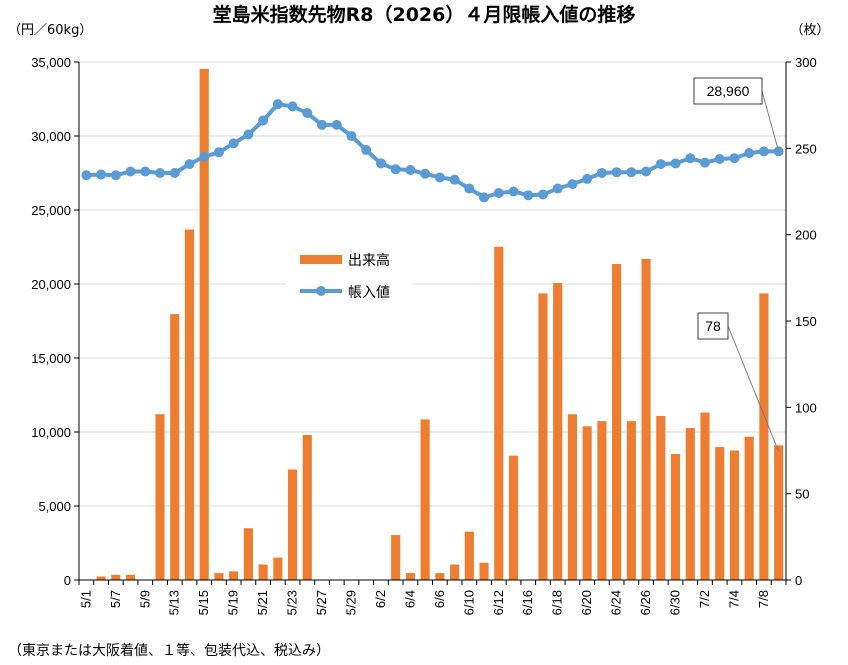 The image size is (848, 665). Describe the element at coordinates (51, 62) in the screenshot. I see `left-tick-label: 35,000` at that location.